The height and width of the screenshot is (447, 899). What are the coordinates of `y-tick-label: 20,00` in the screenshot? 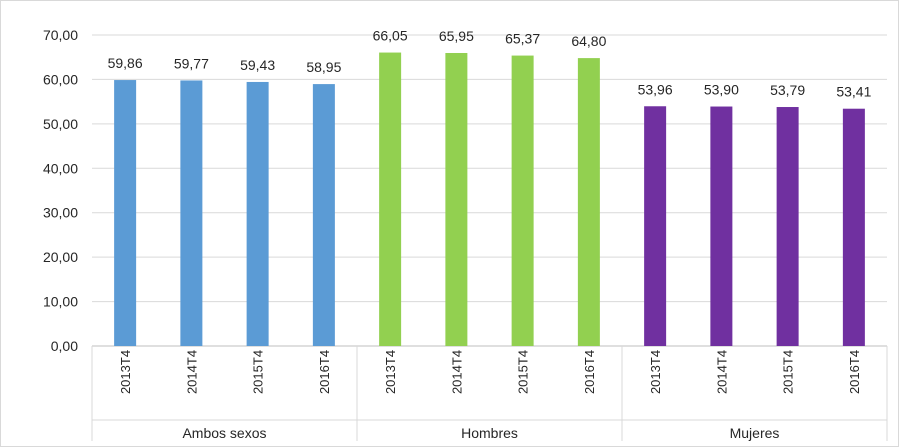 It's located at (60, 257).